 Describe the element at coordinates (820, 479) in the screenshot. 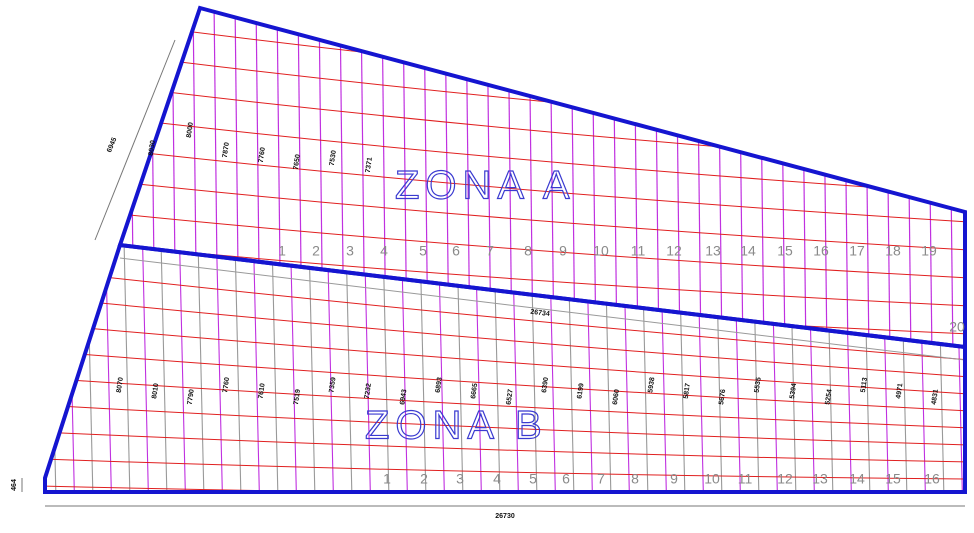

I see `strip-number: 13` at that location.